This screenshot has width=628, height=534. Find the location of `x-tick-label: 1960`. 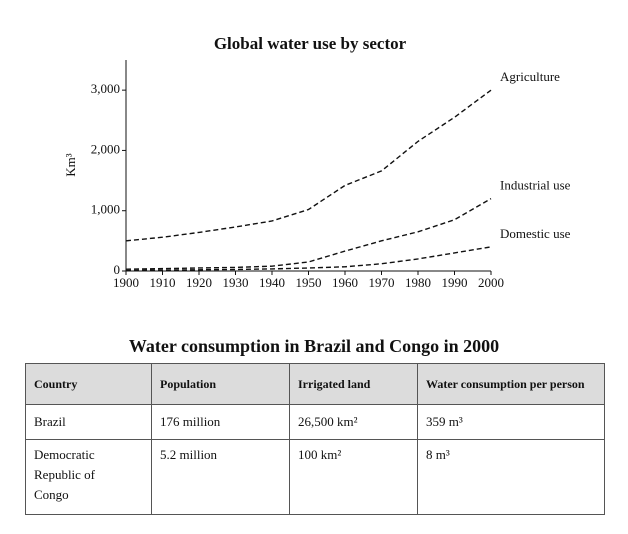

x-tick-label: 1960 is located at coordinates (345, 282).